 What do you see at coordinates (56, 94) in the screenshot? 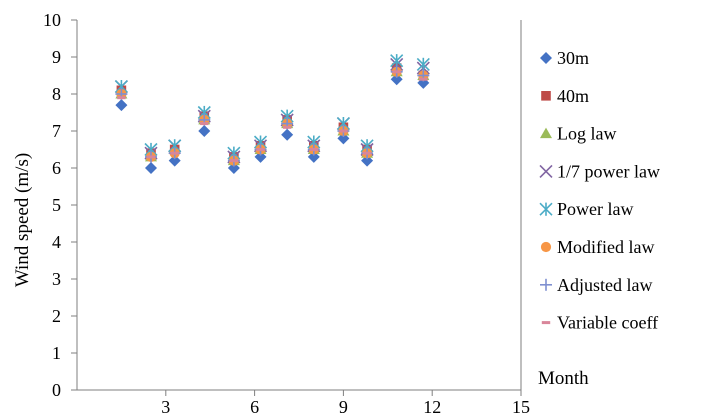
I see `y-tick-label: 8` at bounding box center [56, 94].